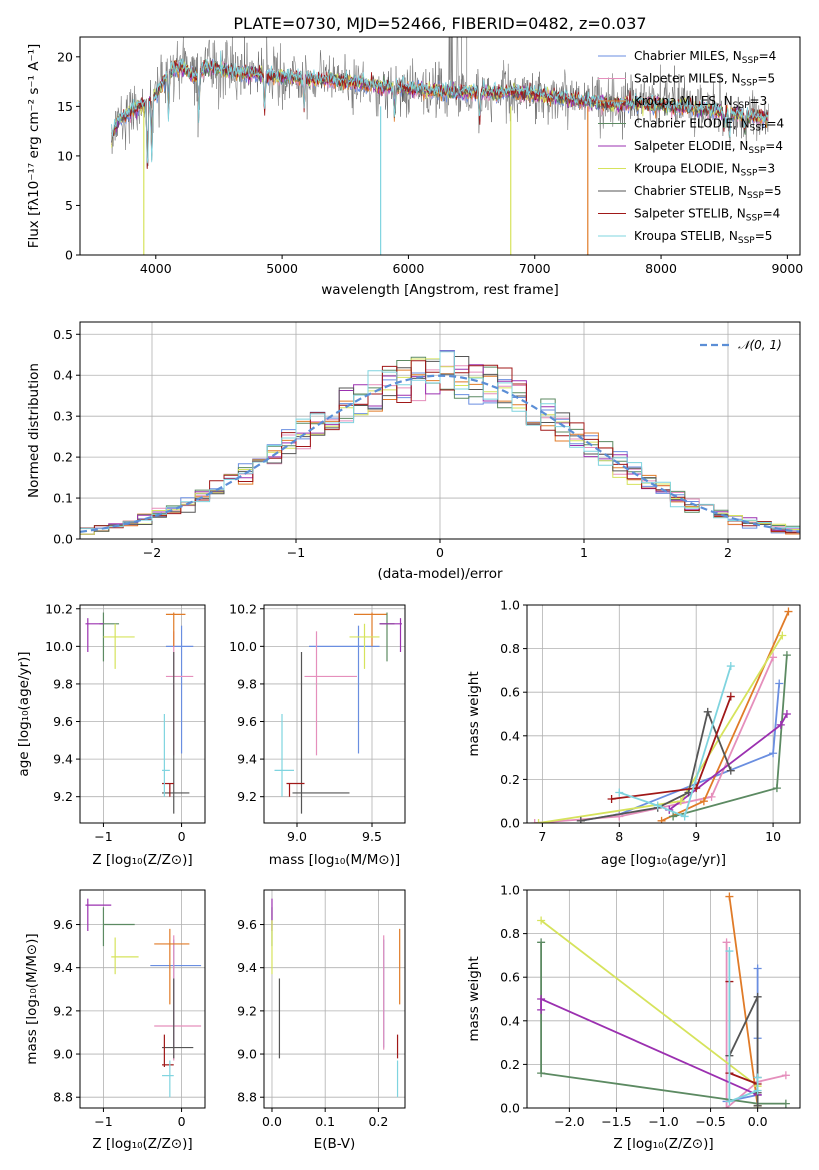  I want to click on y-tick-label: 10.2, so click(243, 608).